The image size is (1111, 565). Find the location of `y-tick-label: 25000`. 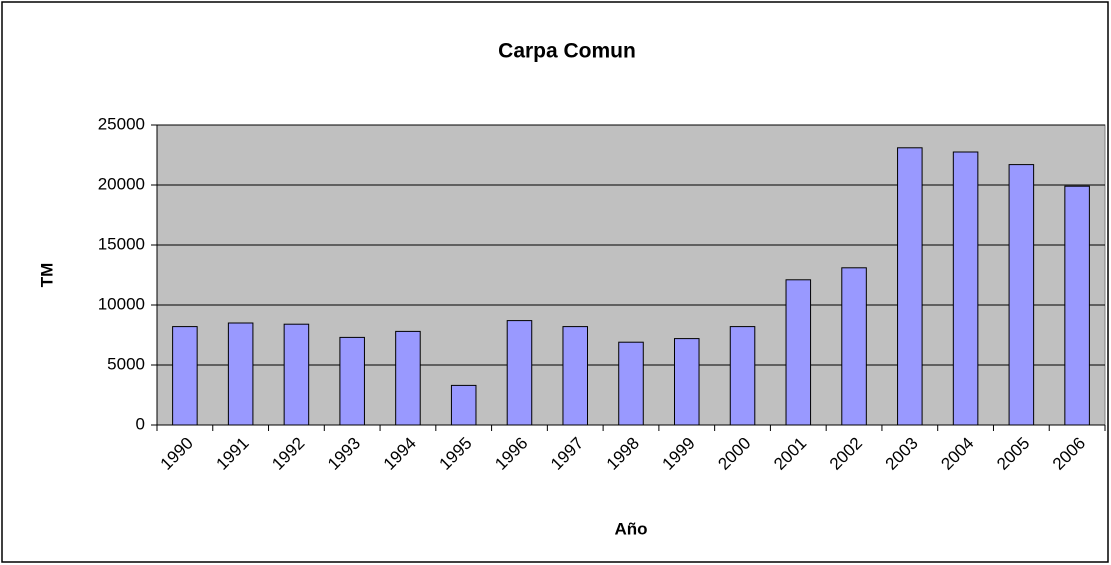

y-tick-label: 25000 is located at coordinates (121, 123).